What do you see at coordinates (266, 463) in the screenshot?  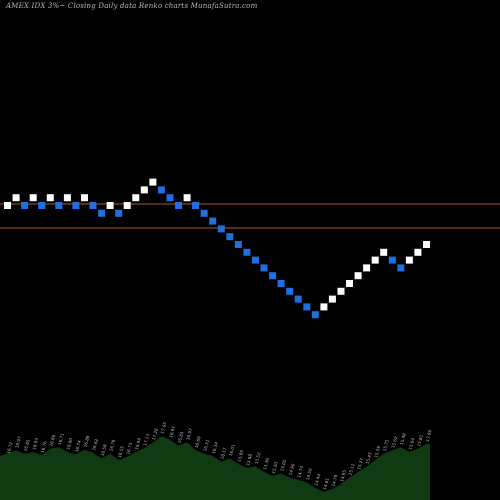 I see `volume-label: 15.36` at bounding box center [266, 463].